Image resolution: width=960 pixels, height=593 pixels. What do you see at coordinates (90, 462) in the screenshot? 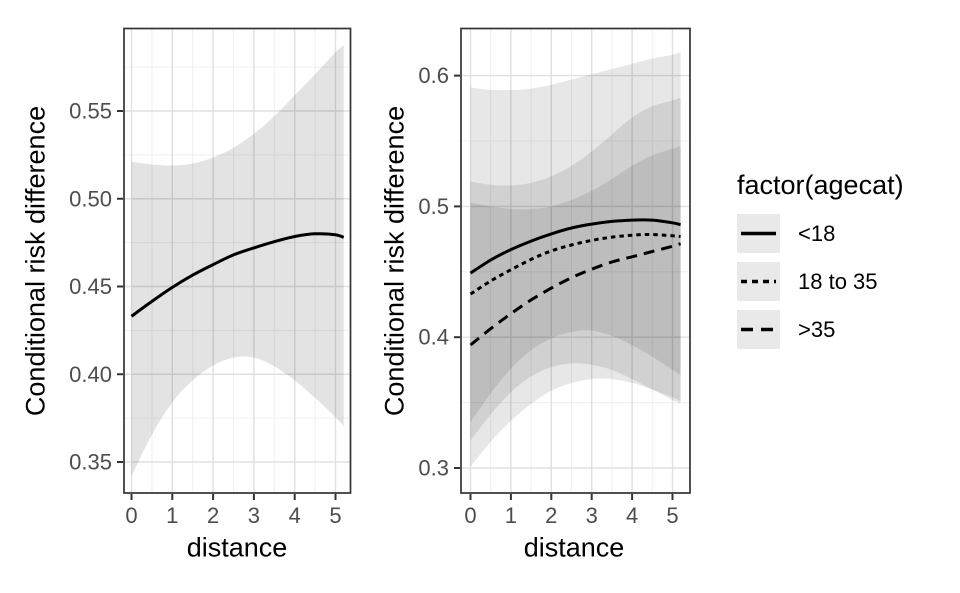
I see `y-tick-label: 0.35` at bounding box center [90, 462].